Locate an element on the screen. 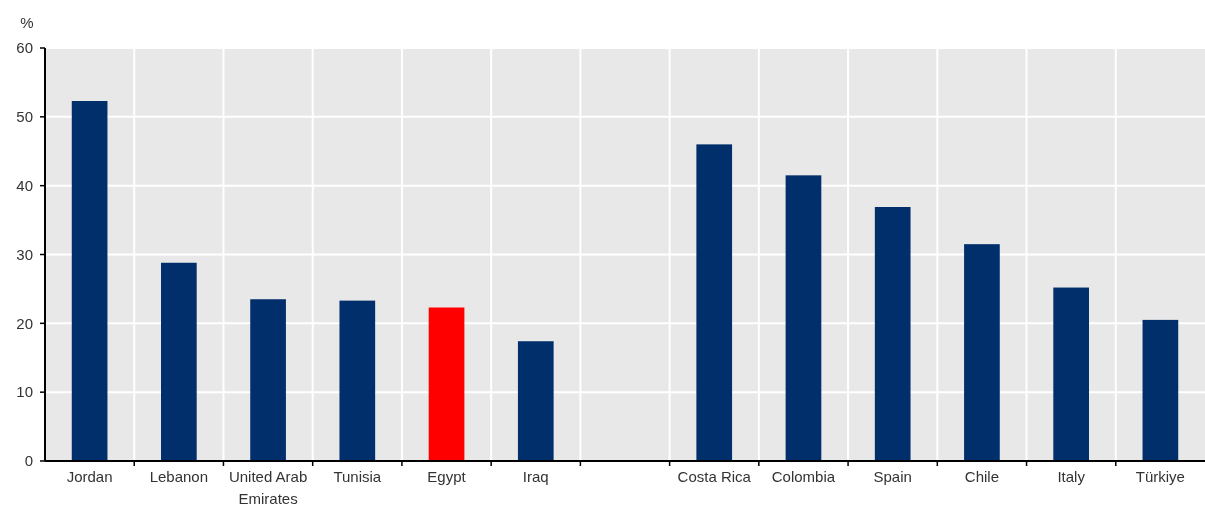  y-tick-label: 20 is located at coordinates (24, 323).